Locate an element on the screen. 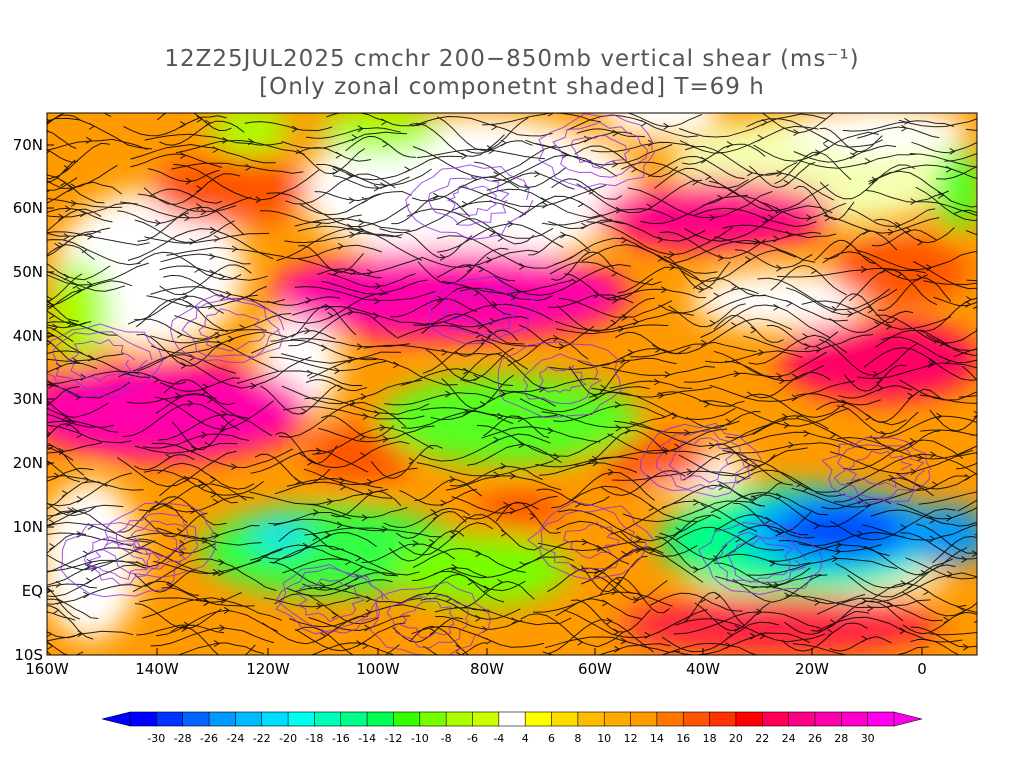  colorbar-label: -30 is located at coordinates (156, 738).